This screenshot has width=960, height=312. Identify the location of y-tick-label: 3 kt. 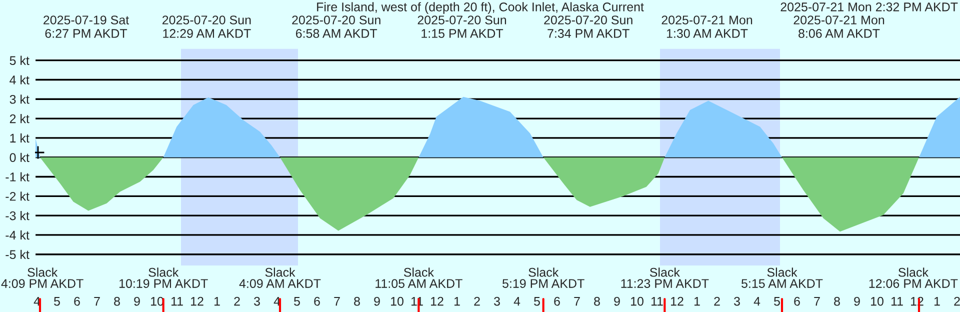
(20, 99).